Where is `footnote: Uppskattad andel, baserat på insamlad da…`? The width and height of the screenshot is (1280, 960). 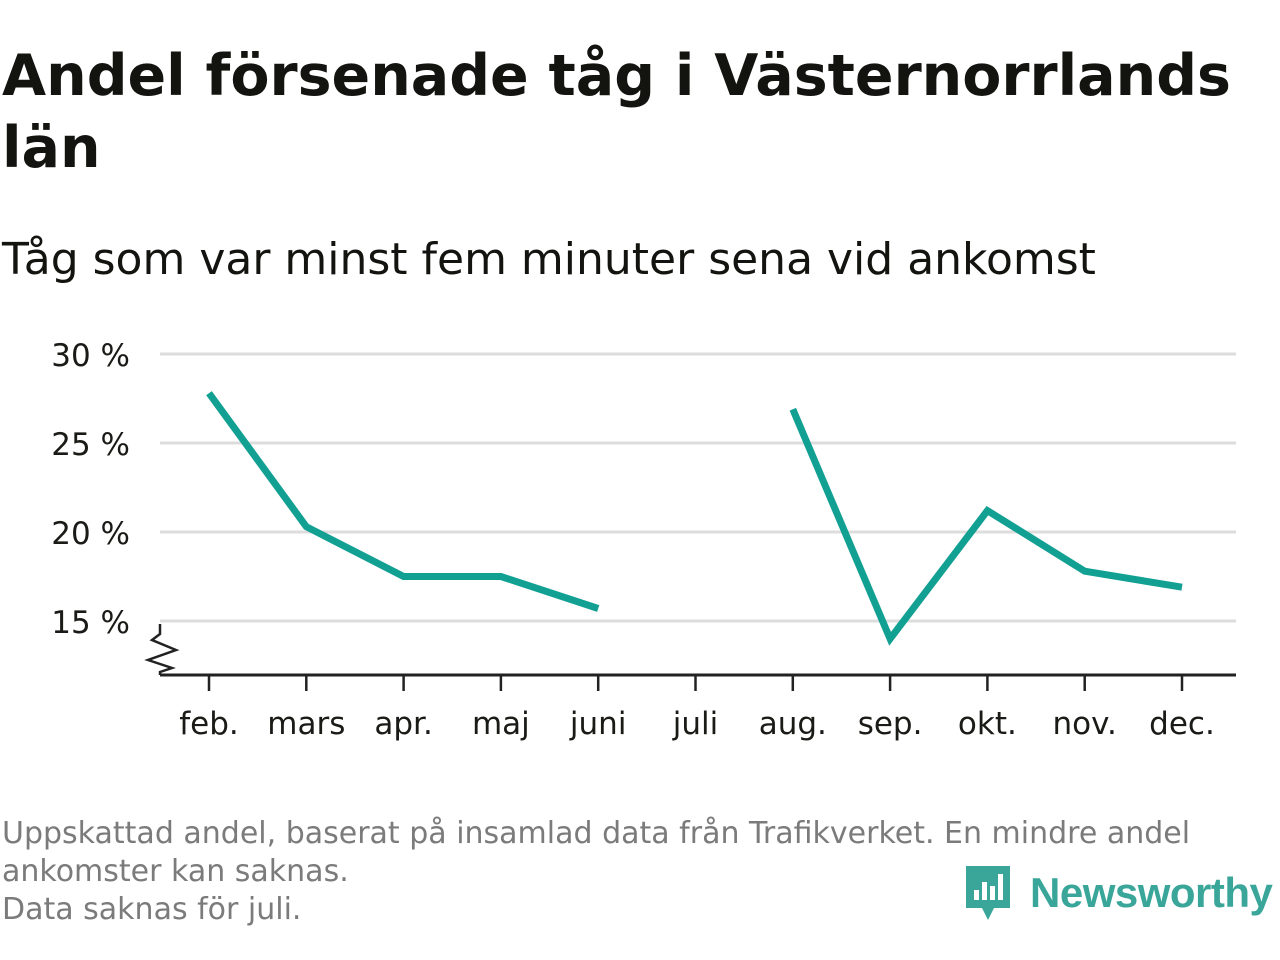 footnote: Uppskattad andel, baserat på insamlad da… is located at coordinates (637, 872).